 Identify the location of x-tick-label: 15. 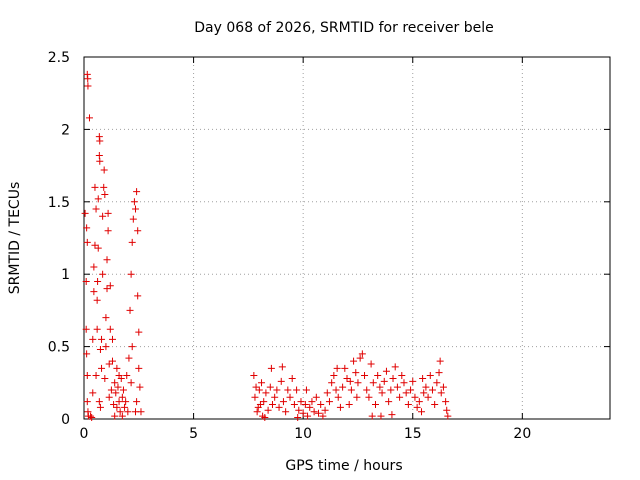
(413, 434).